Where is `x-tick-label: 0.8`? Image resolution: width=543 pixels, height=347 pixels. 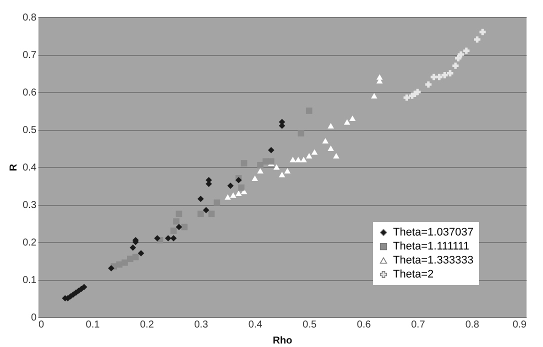 x-tick-label: 0.8 is located at coordinates (472, 325).